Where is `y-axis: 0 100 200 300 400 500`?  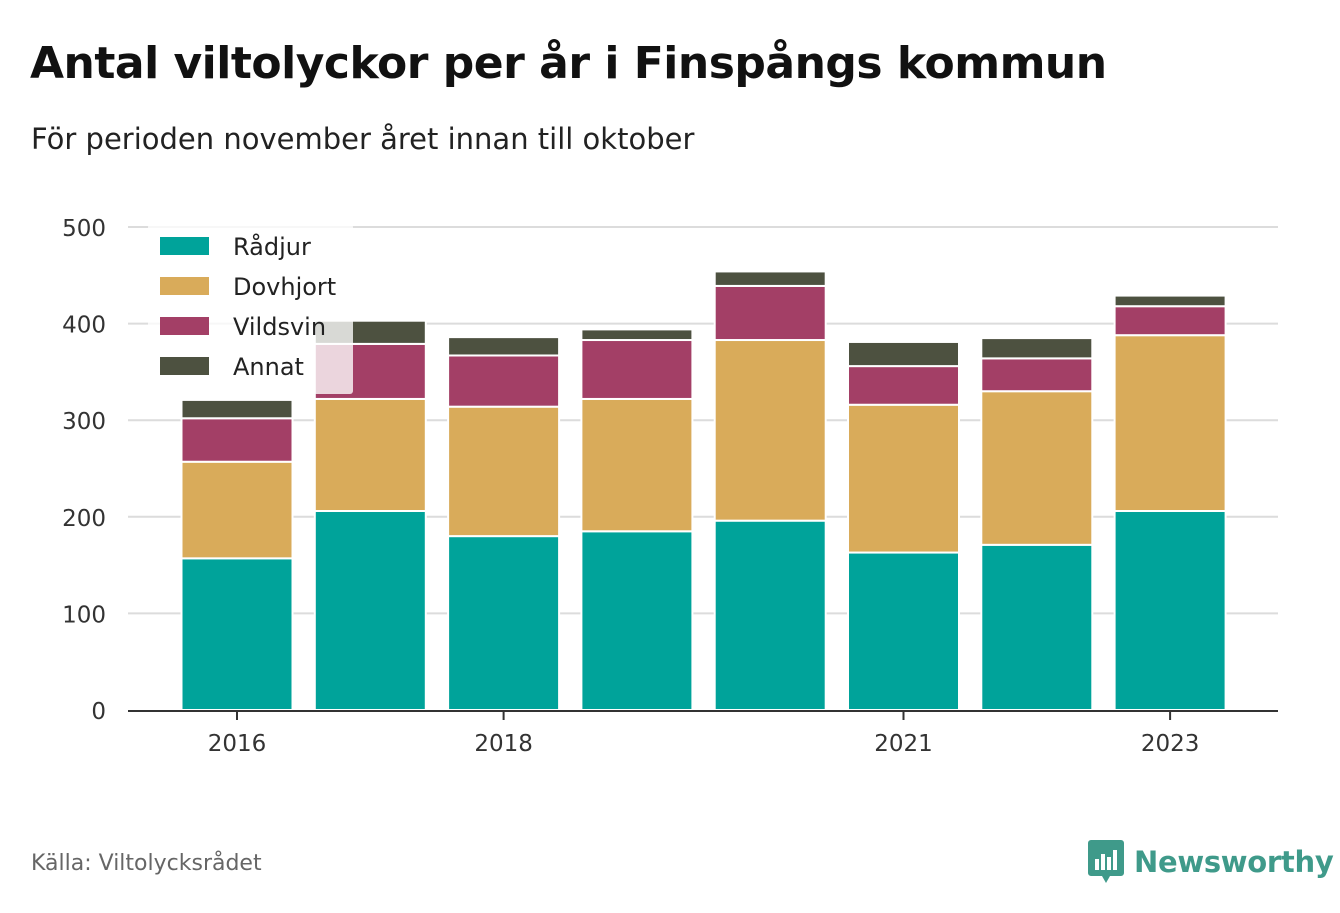
y-axis: 0 100 200 300 400 500 is located at coordinates (84, 470).